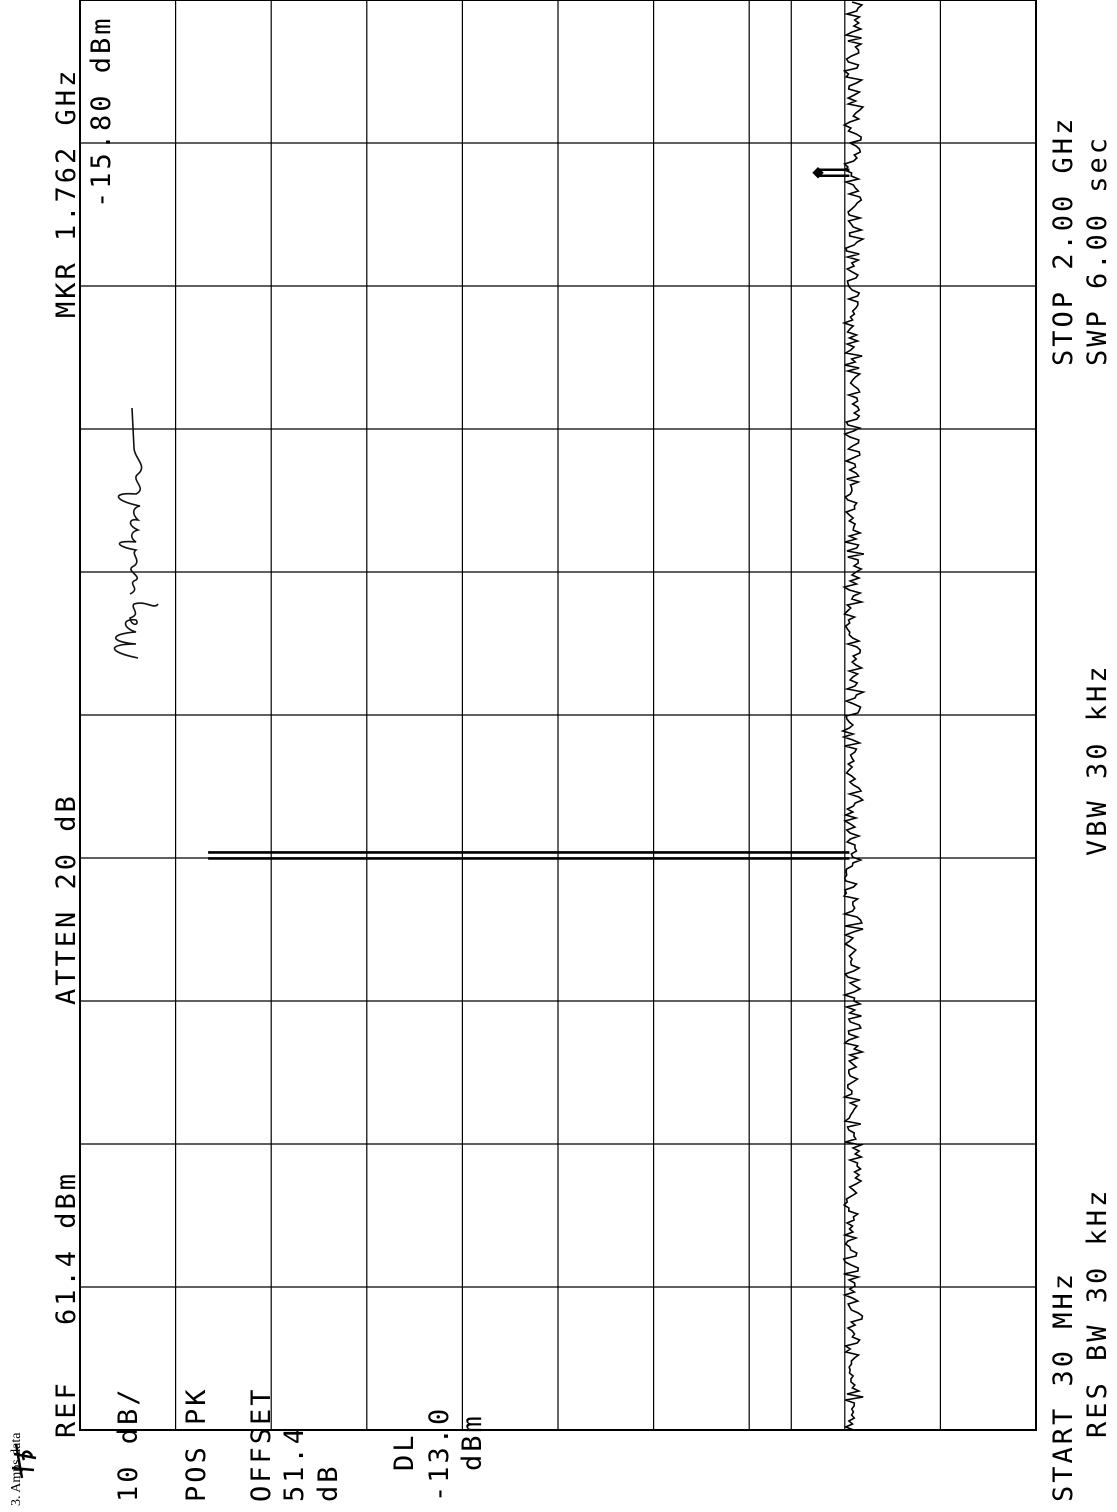 The width and height of the screenshot is (1117, 1512). I want to click on hp-logo, so click(24, 1461).